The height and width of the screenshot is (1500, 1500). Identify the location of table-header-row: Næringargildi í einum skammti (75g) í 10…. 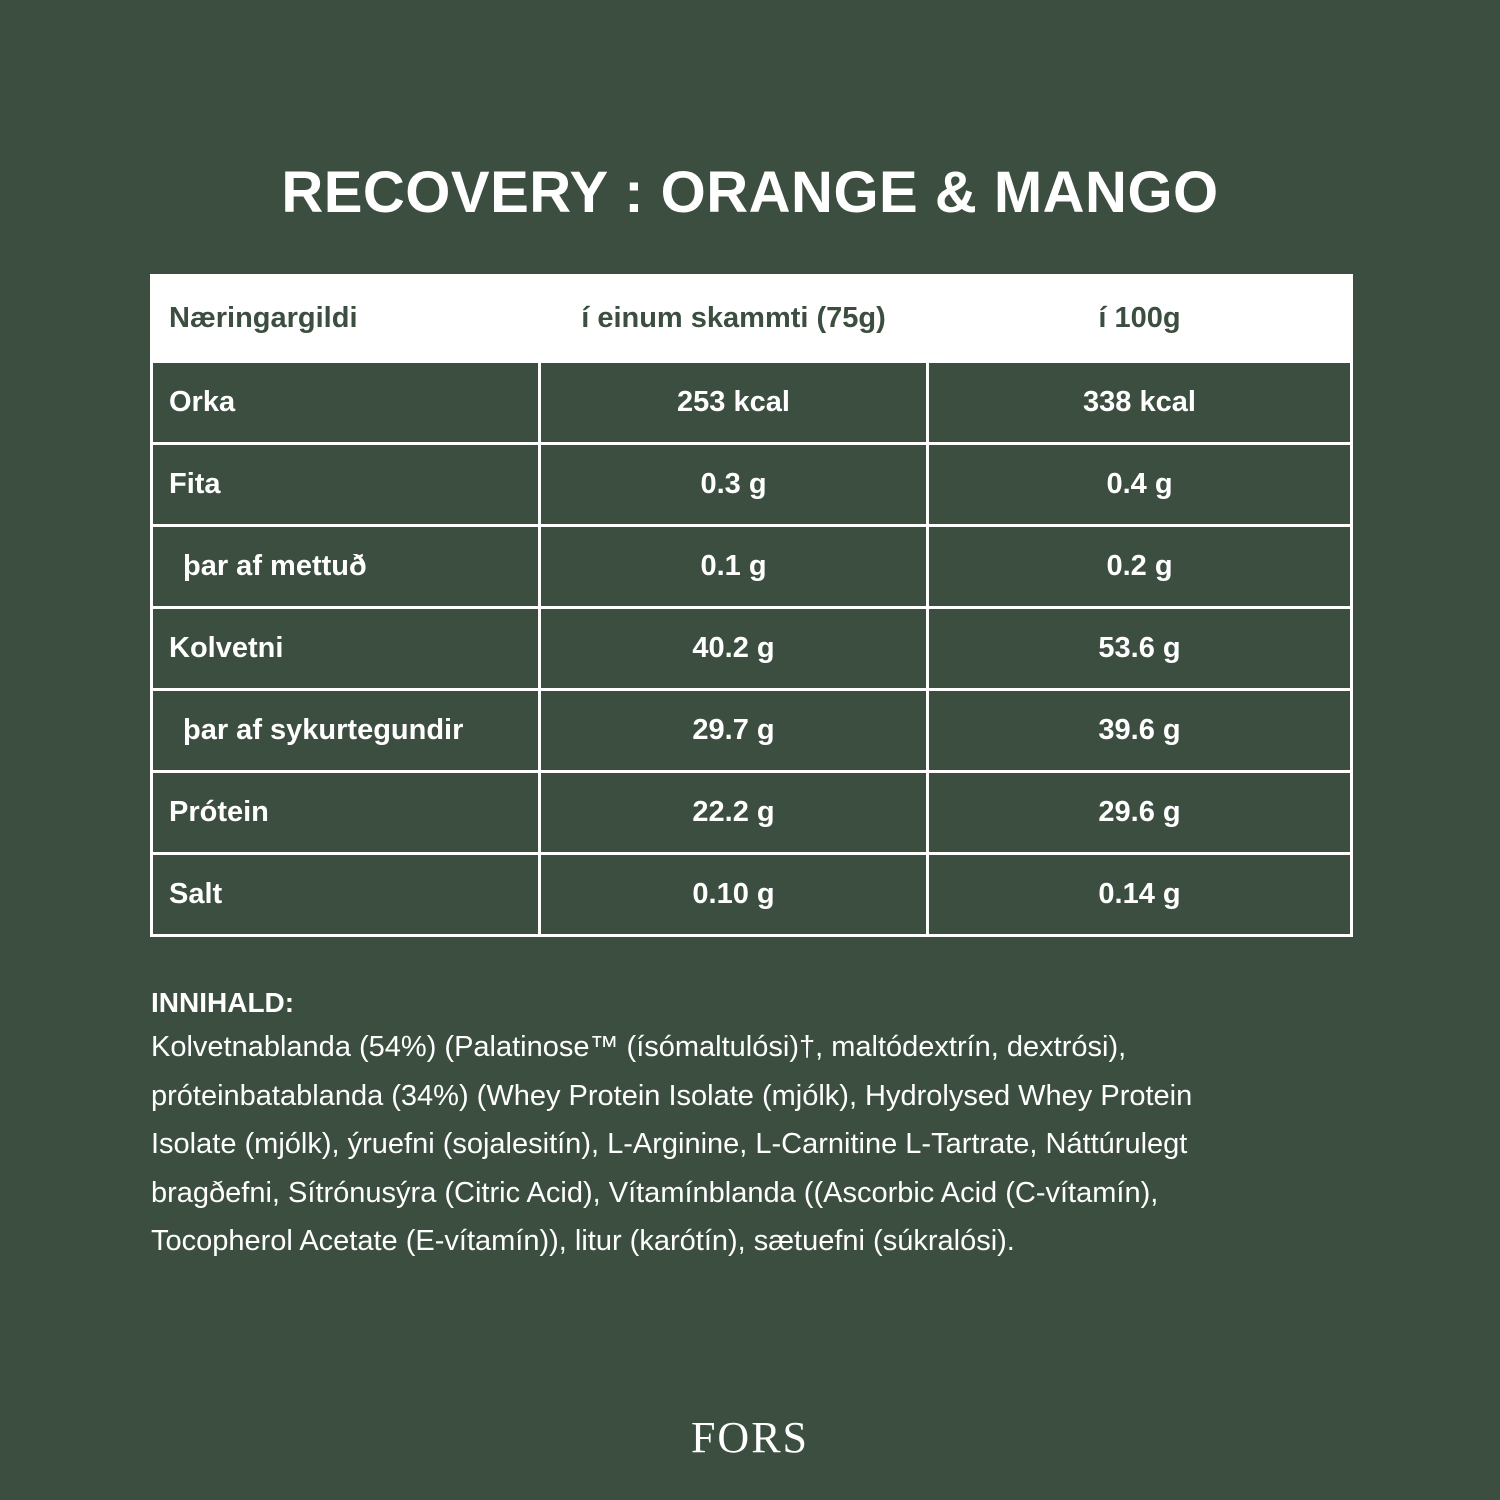
(751, 318).